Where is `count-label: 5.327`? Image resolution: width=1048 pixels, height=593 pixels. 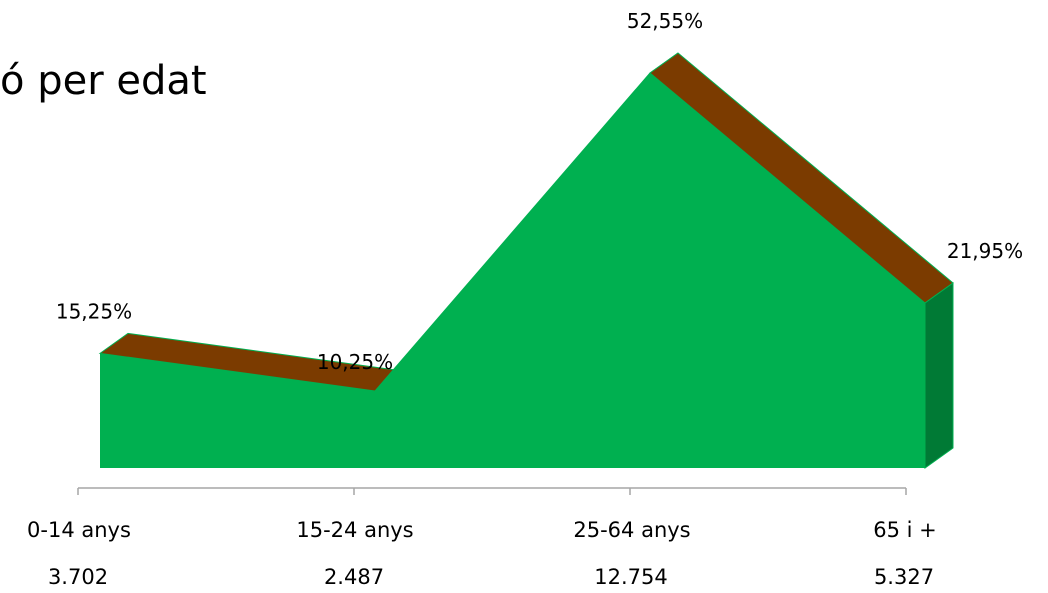 count-label: 5.327 is located at coordinates (904, 577).